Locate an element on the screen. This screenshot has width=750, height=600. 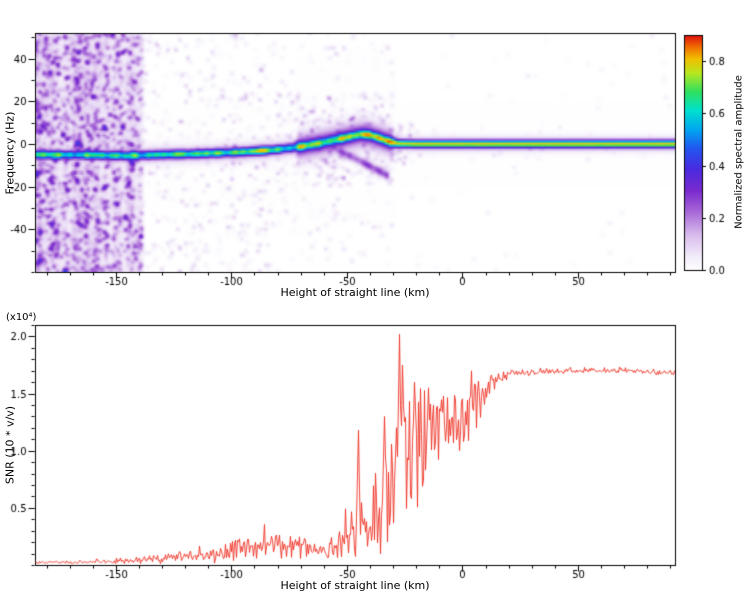
spectrogram-xlabel: Height of straight line (km) is located at coordinates (355, 292).